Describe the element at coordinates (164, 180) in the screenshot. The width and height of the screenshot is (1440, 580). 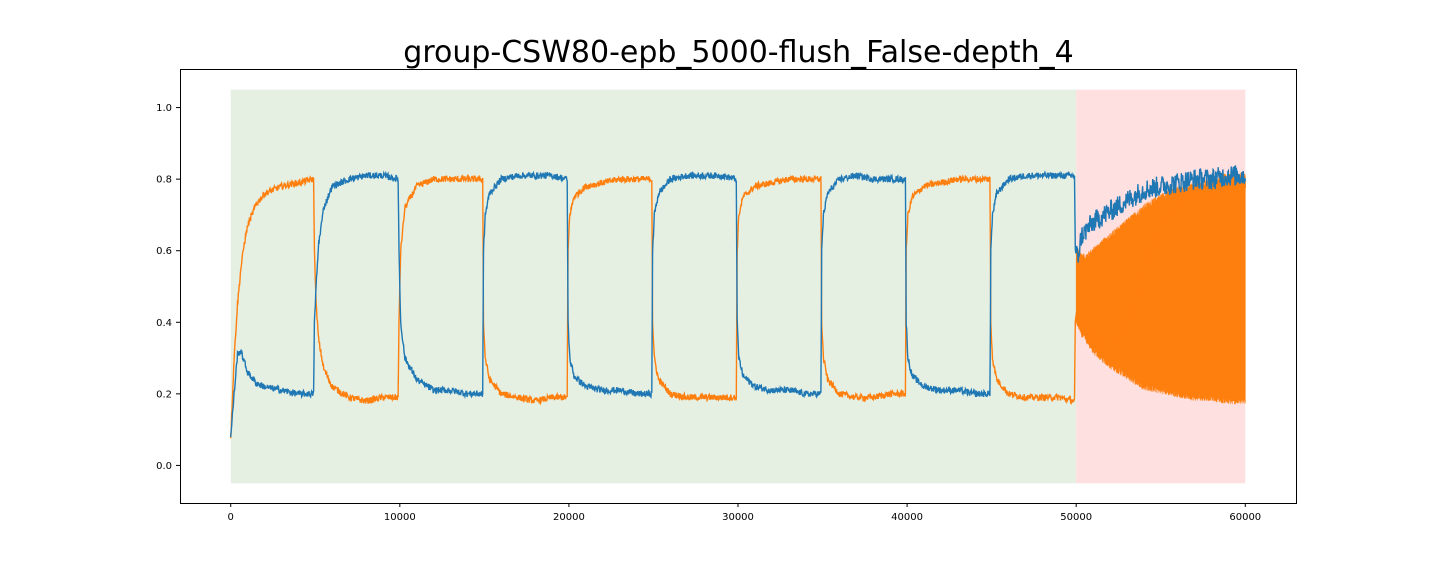
I see `y-tick-label: 0.8` at that location.